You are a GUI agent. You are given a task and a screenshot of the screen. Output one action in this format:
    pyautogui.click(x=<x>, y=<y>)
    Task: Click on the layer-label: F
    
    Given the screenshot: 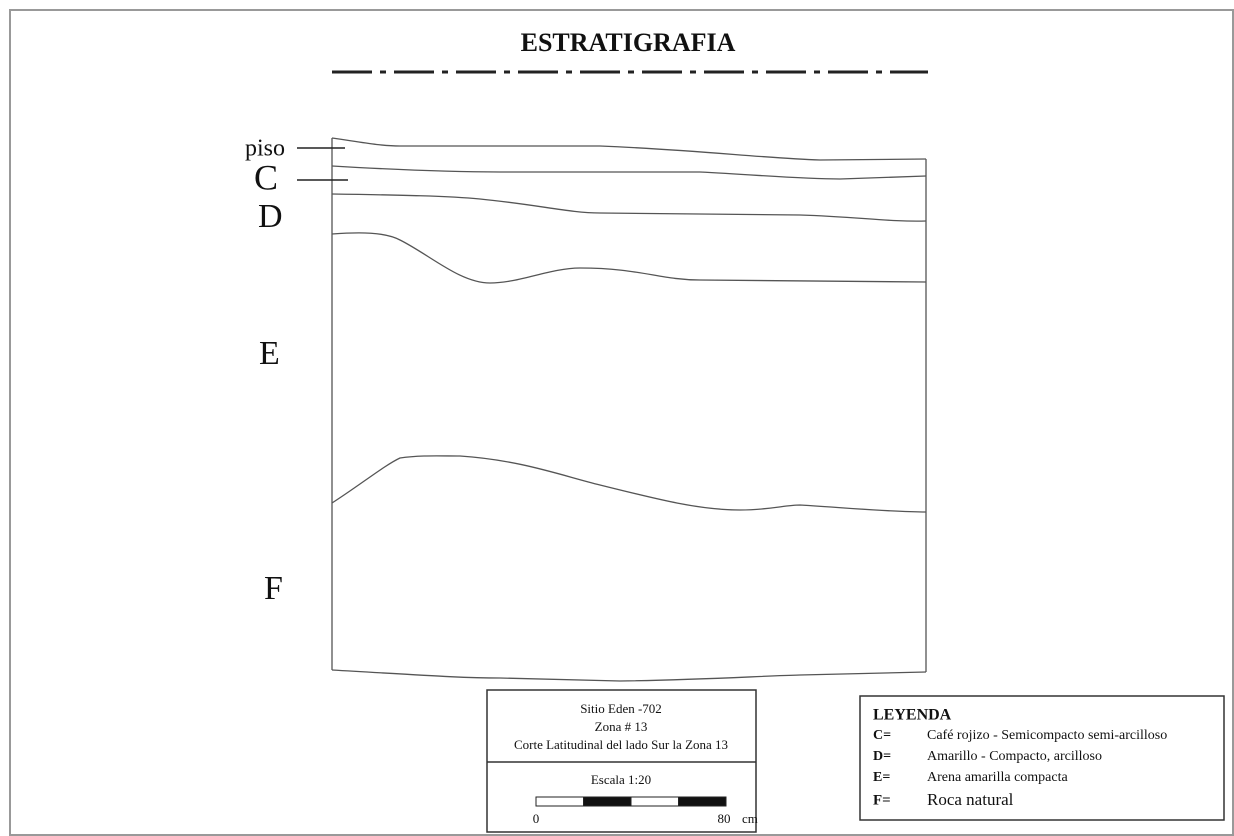 What is the action you would take?
    pyautogui.click(x=273, y=588)
    